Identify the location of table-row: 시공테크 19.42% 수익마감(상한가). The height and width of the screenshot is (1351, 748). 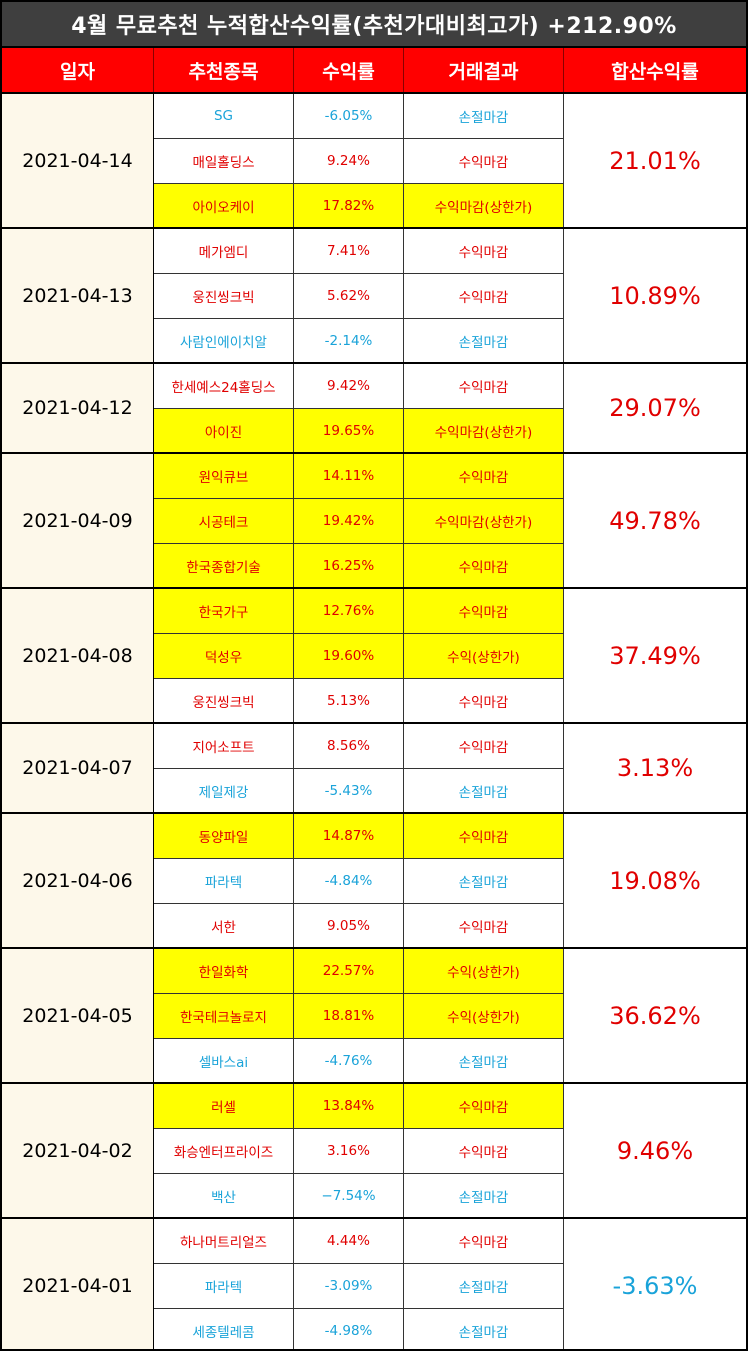
(359, 521).